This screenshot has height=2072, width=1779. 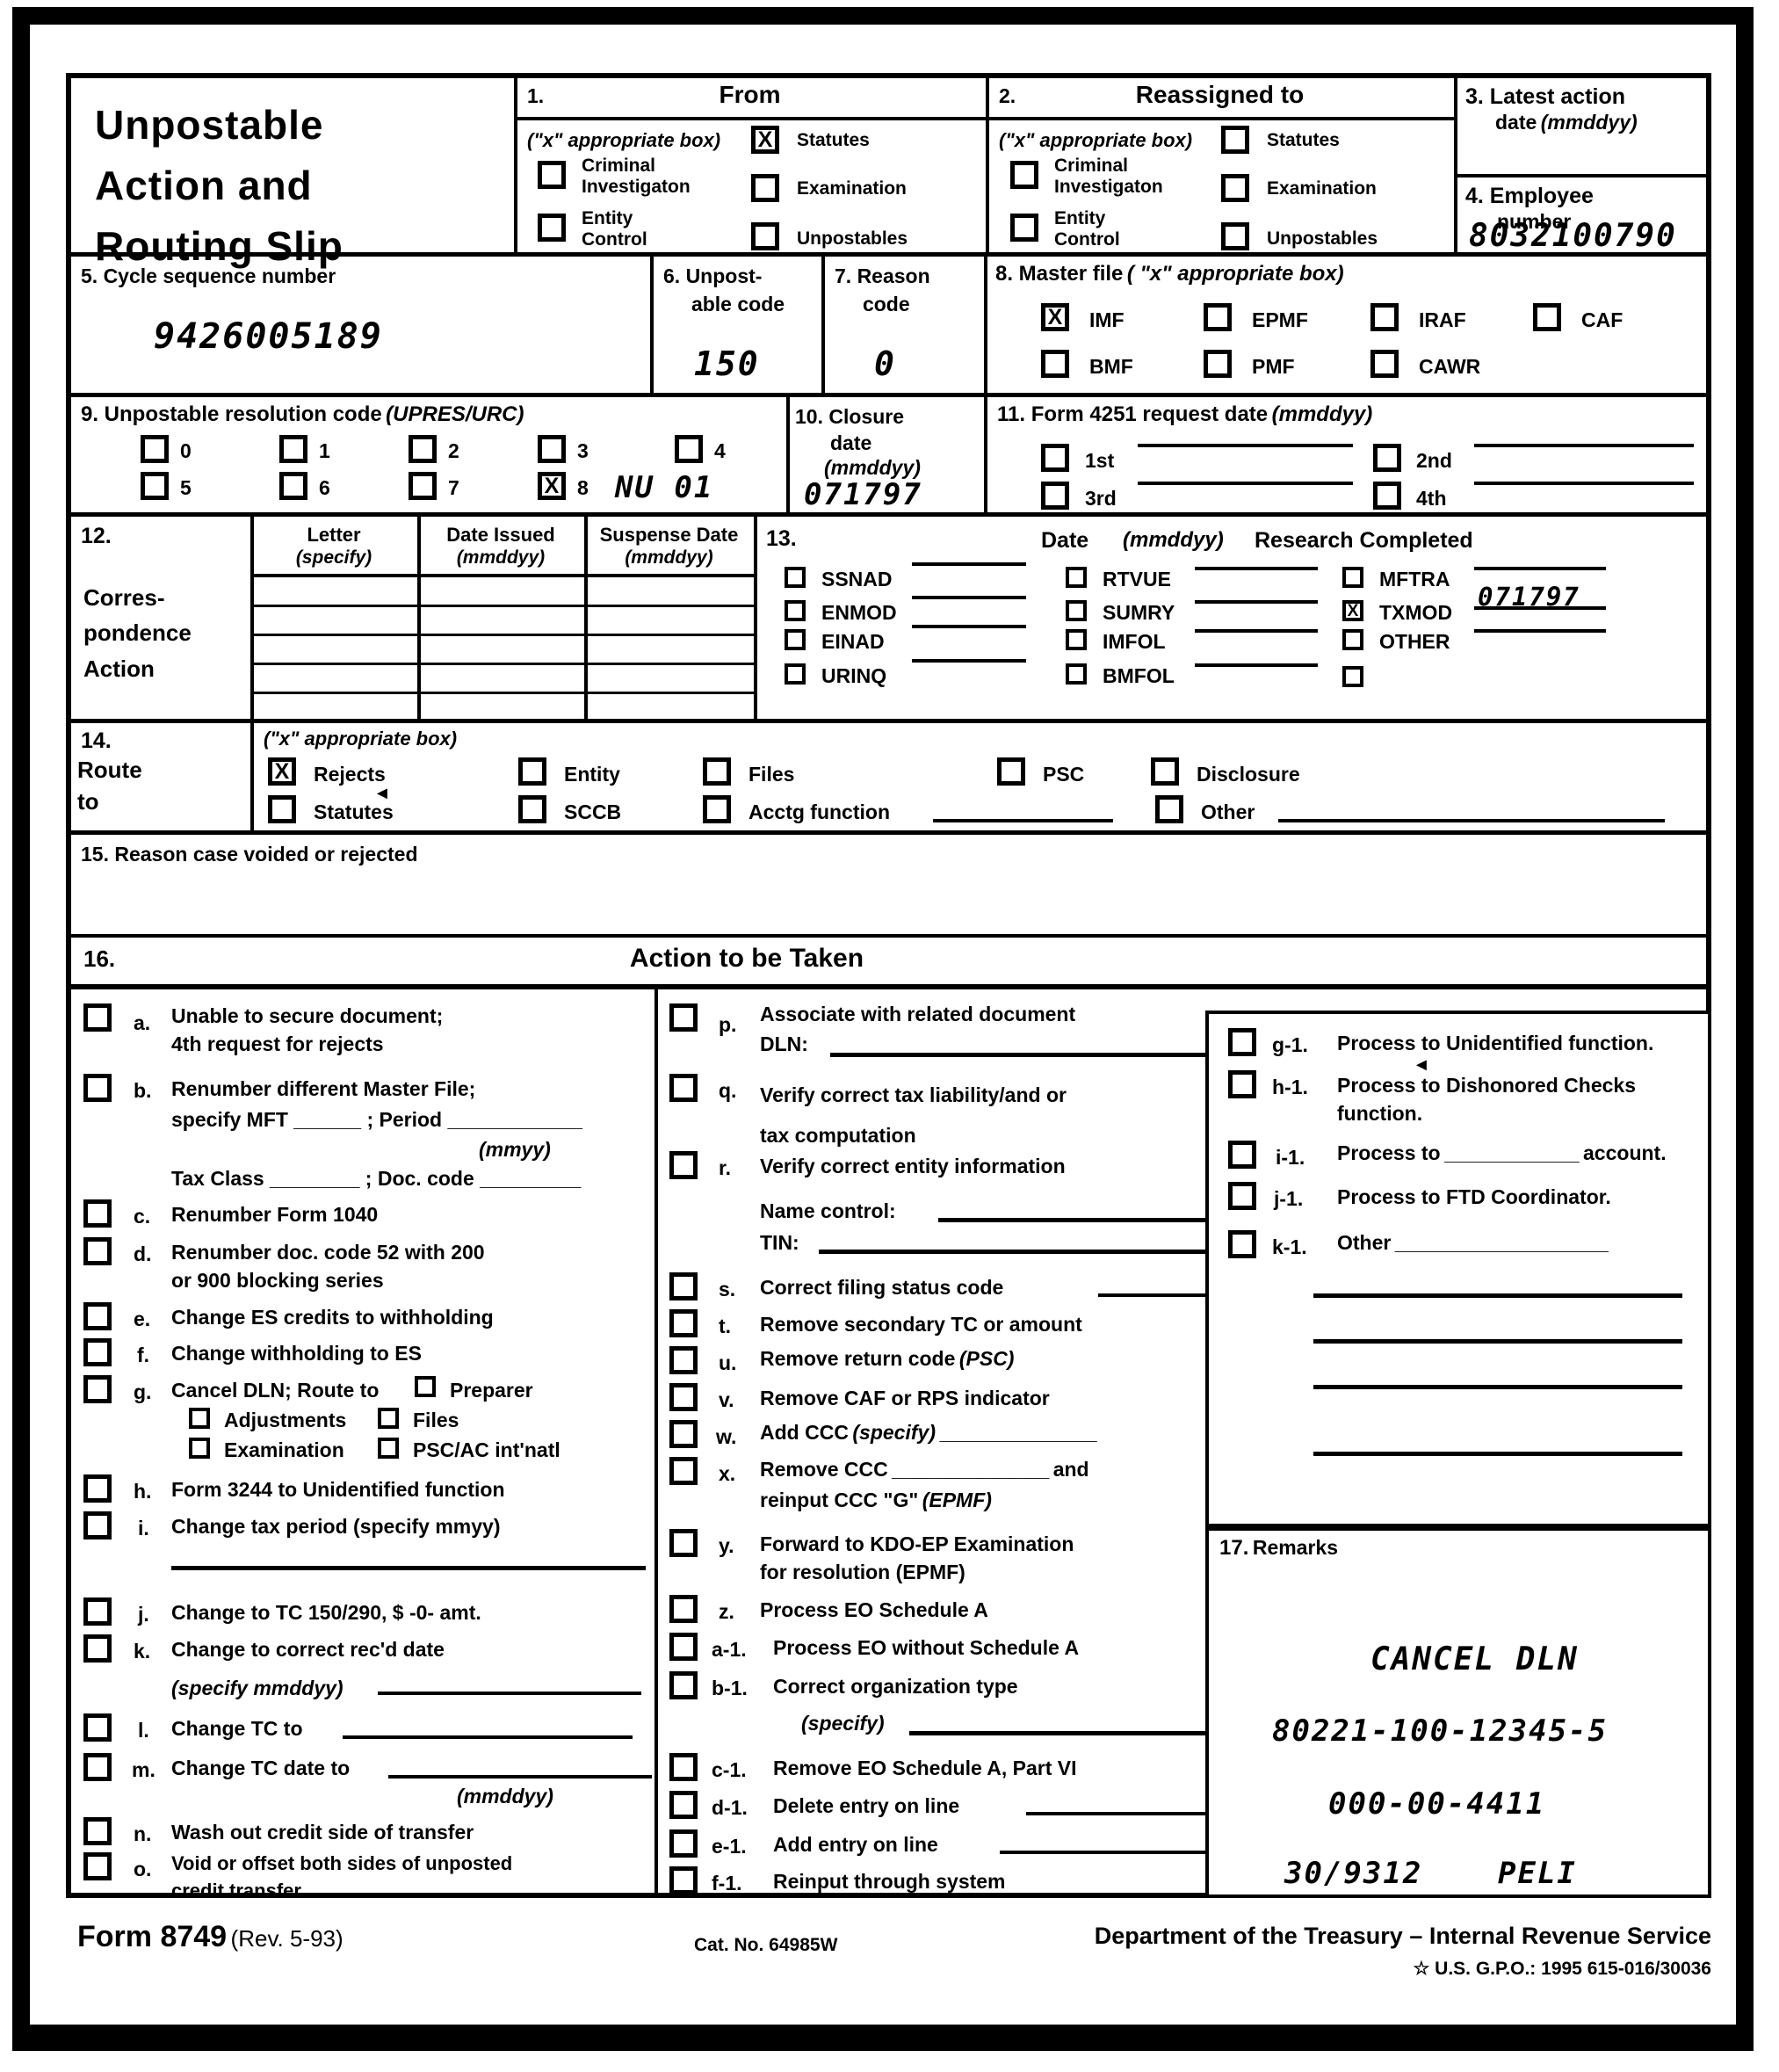 What do you see at coordinates (1235, 188) in the screenshot?
I see `checkbox-reassigned-examination` at bounding box center [1235, 188].